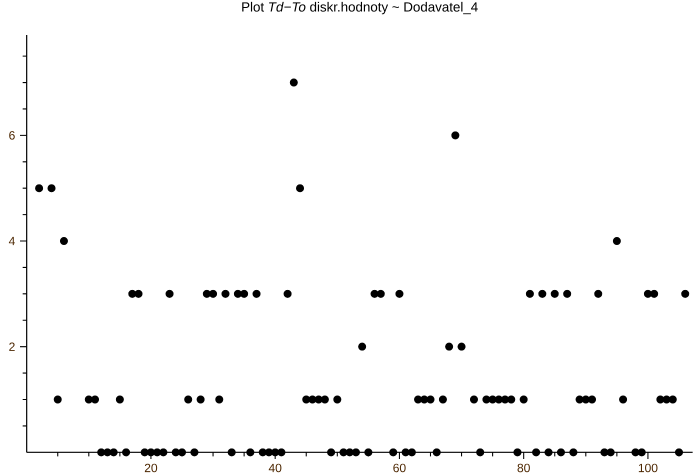  What do you see at coordinates (524, 468) in the screenshot?
I see `x-tick-label: 80` at bounding box center [524, 468].